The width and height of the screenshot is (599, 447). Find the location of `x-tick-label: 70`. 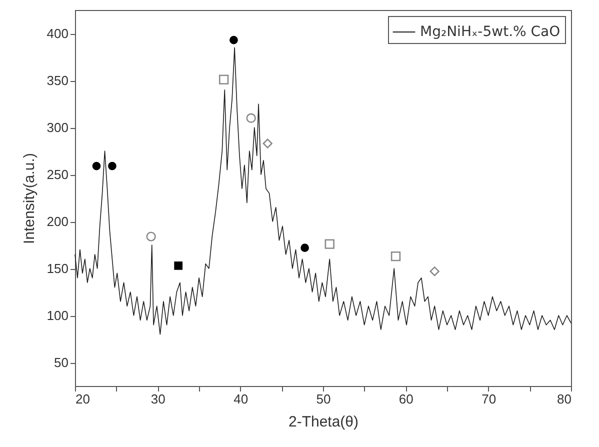

x-tick-label: 70 is located at coordinates (489, 399).